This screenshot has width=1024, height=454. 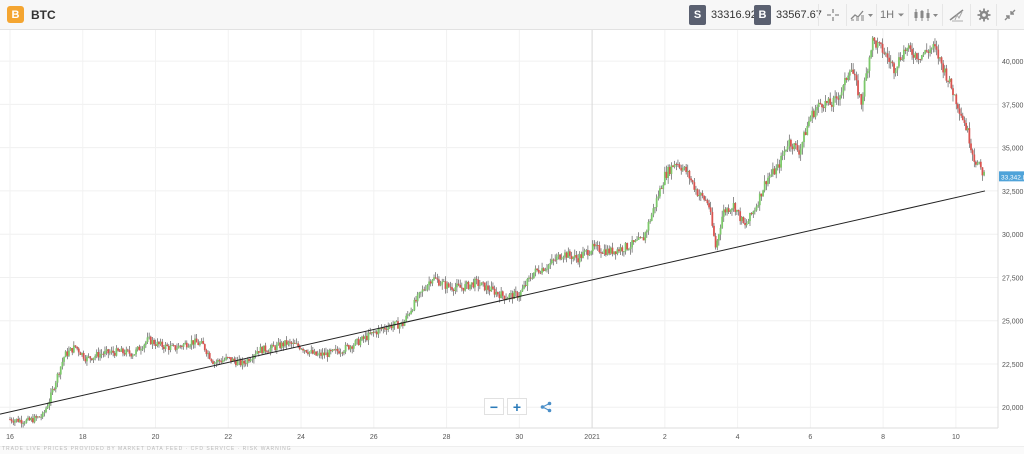 What do you see at coordinates (832, 15) in the screenshot?
I see `crosshair-button` at bounding box center [832, 15].